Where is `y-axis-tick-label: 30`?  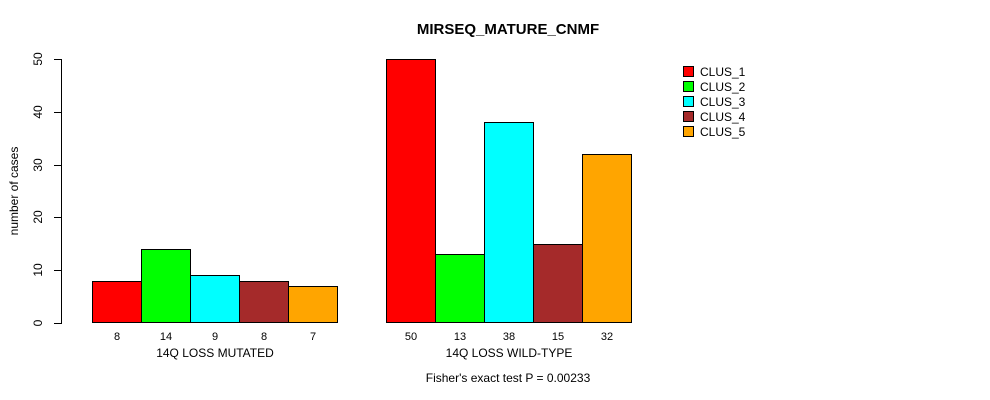
y-axis-tick-label: 30 is located at coordinates (38, 164).